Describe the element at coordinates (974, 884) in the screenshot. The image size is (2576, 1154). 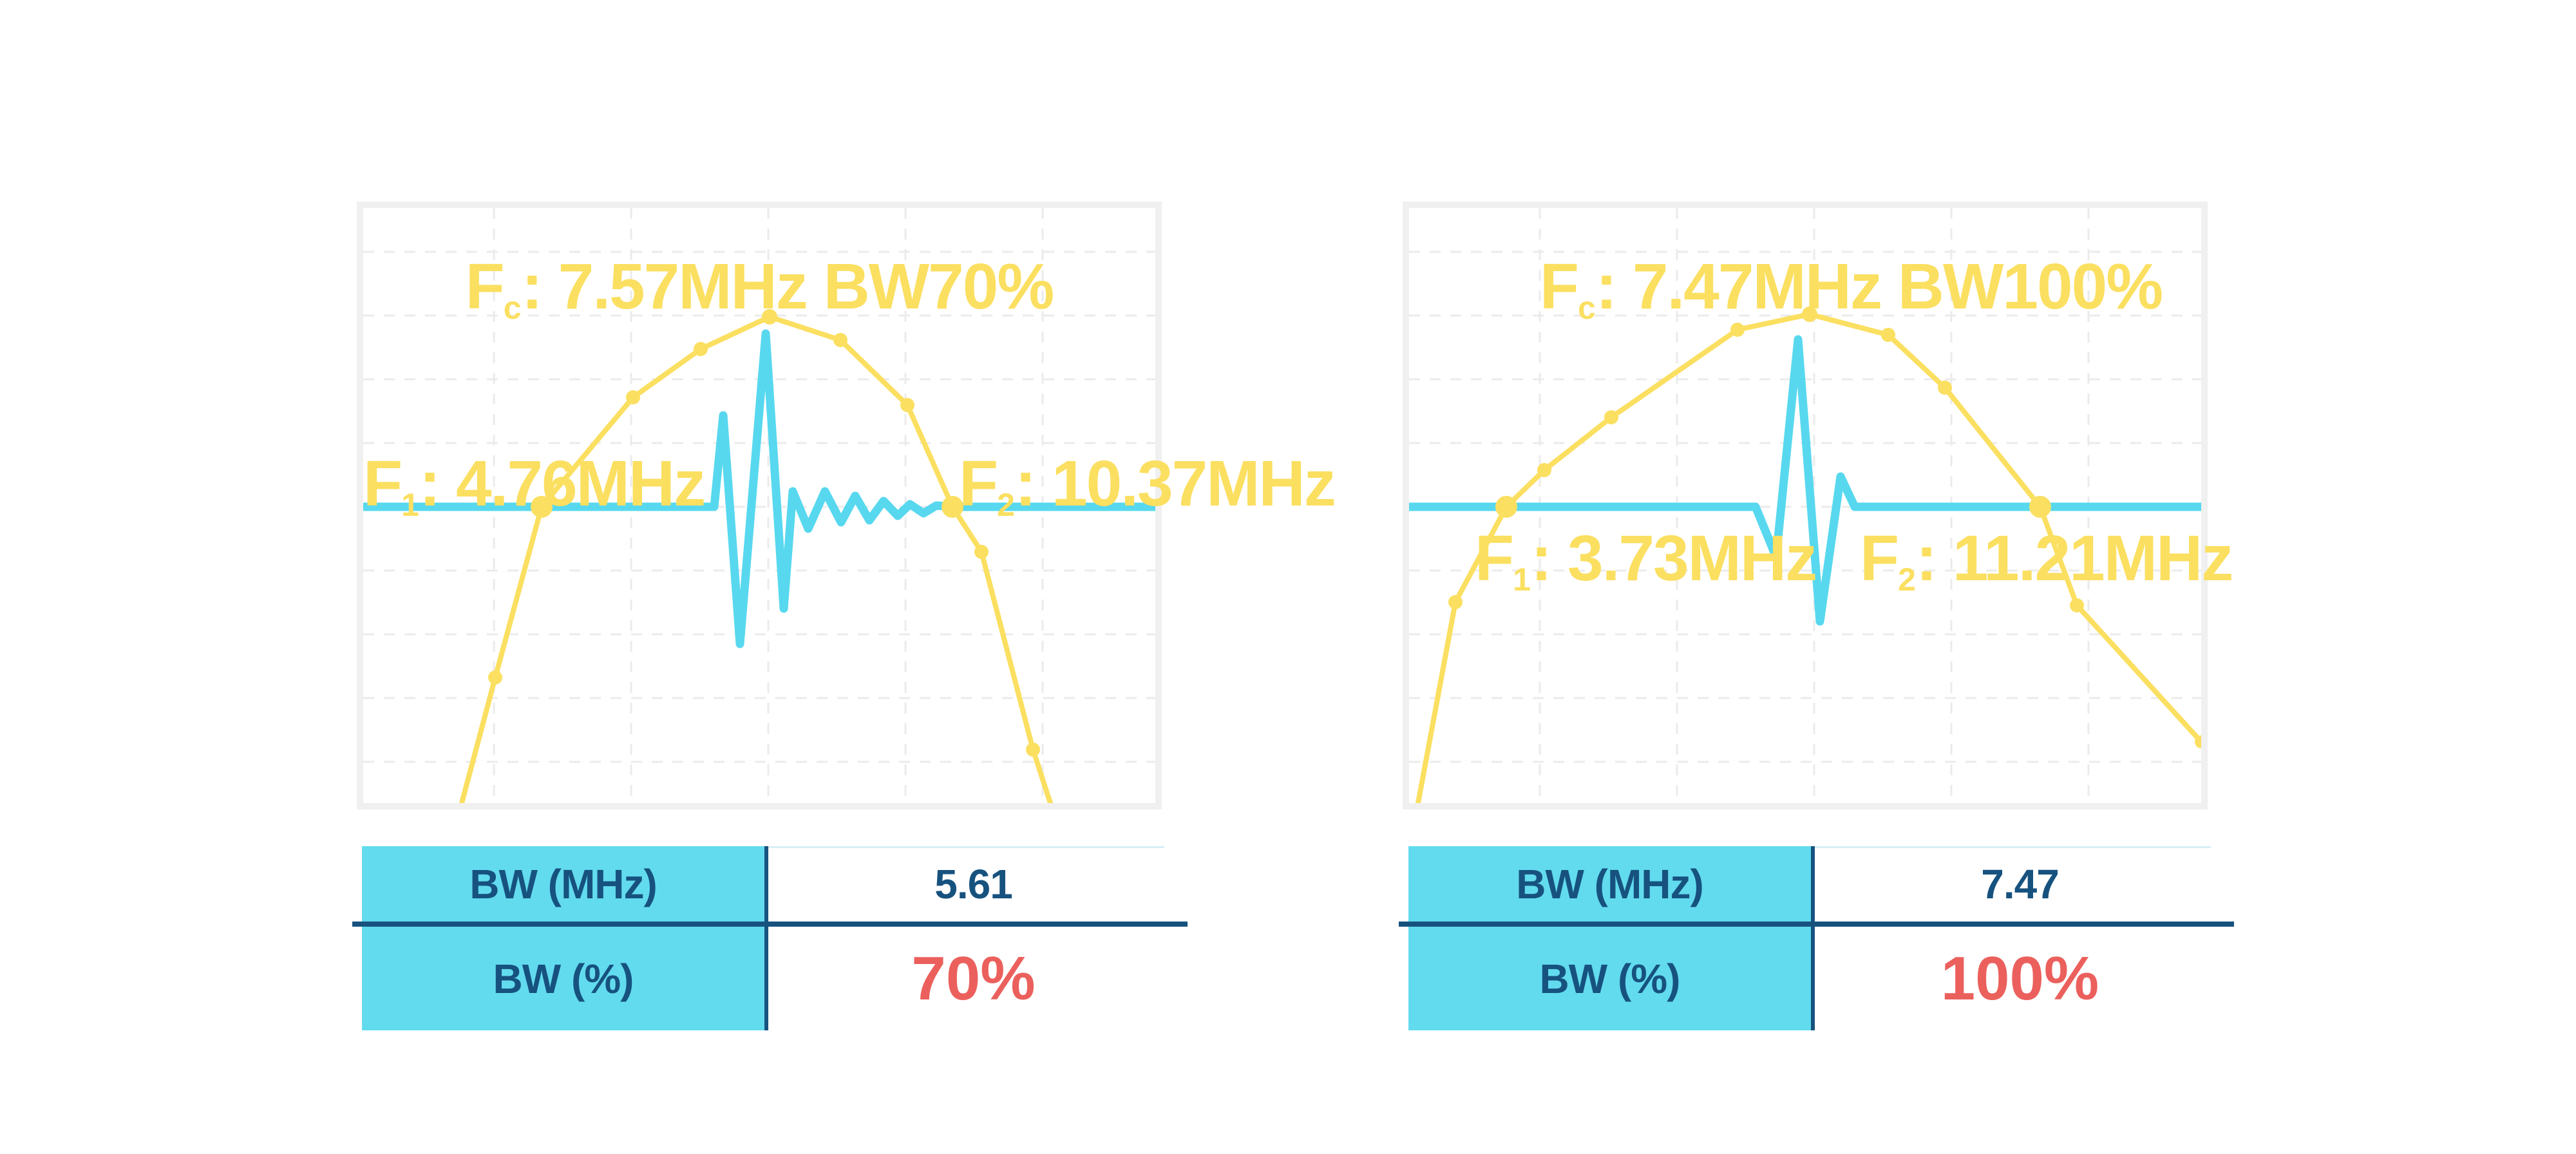
I see `bw-mhz-value: 5.61` at that location.